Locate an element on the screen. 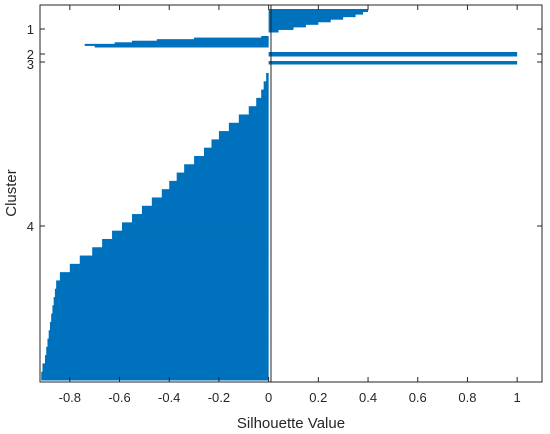 The image size is (550, 434). x-tick-label: 0.2 is located at coordinates (318, 397).